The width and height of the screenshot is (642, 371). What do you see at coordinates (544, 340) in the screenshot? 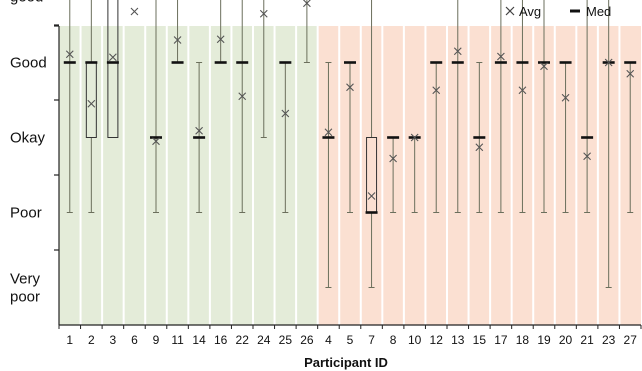
I see `x-tick-label: 19` at bounding box center [544, 340].